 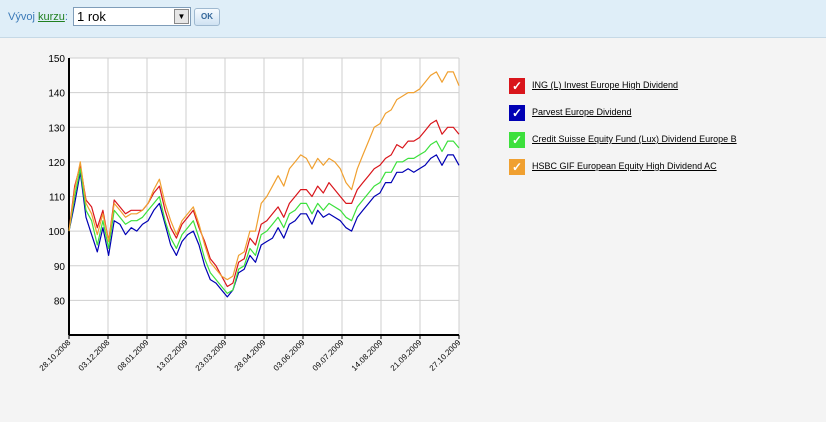 What do you see at coordinates (413, 19) in the screenshot?
I see `toolbar: Vývoj kurzu: 1 rok ▼ OK` at bounding box center [413, 19].